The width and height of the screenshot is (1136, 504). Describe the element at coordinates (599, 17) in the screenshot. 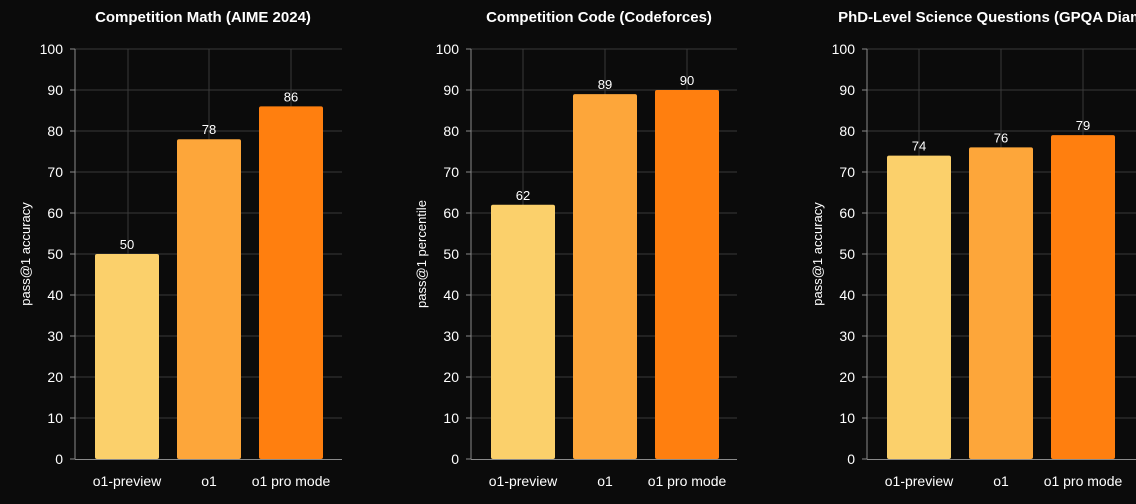

I see `chart-title: Competition Code (Codeforces)` at that location.